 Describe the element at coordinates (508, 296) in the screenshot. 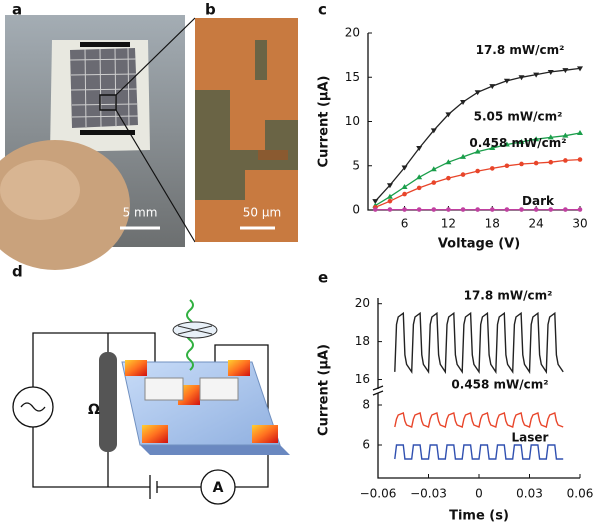

I see `series-label: 17.8 mW/cm²` at that location.